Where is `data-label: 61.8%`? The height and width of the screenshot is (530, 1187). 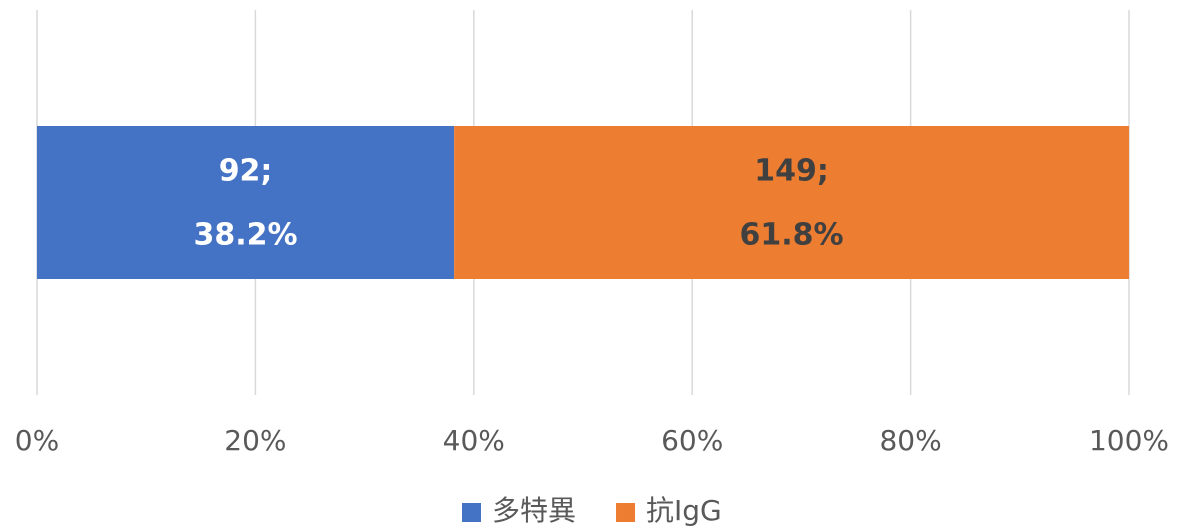 data-label: 61.8% is located at coordinates (792, 235).